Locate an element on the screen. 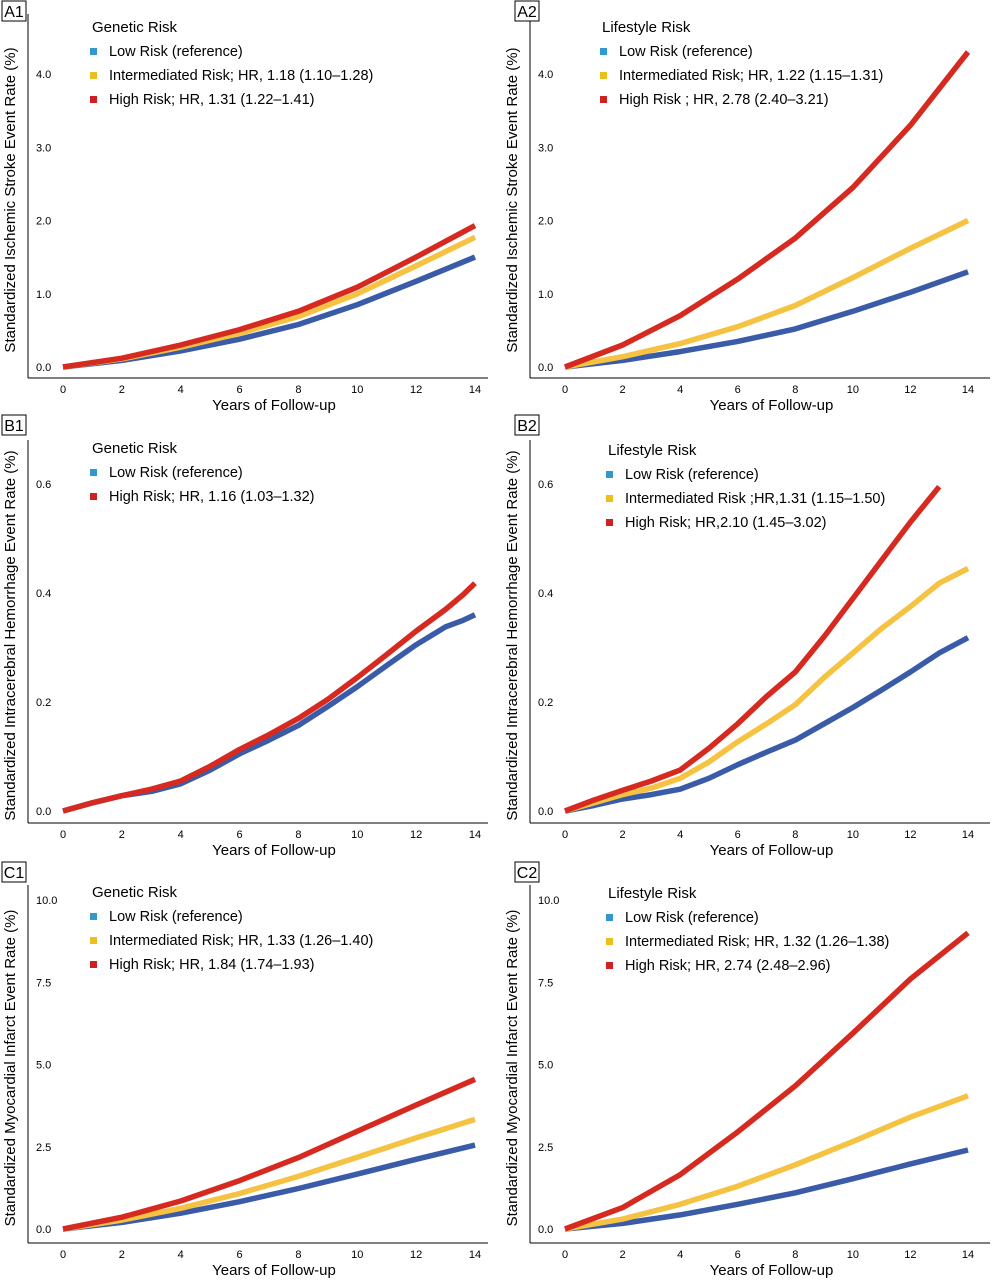 This screenshot has width=994, height=1280. panel-tag: C1 is located at coordinates (14, 872).